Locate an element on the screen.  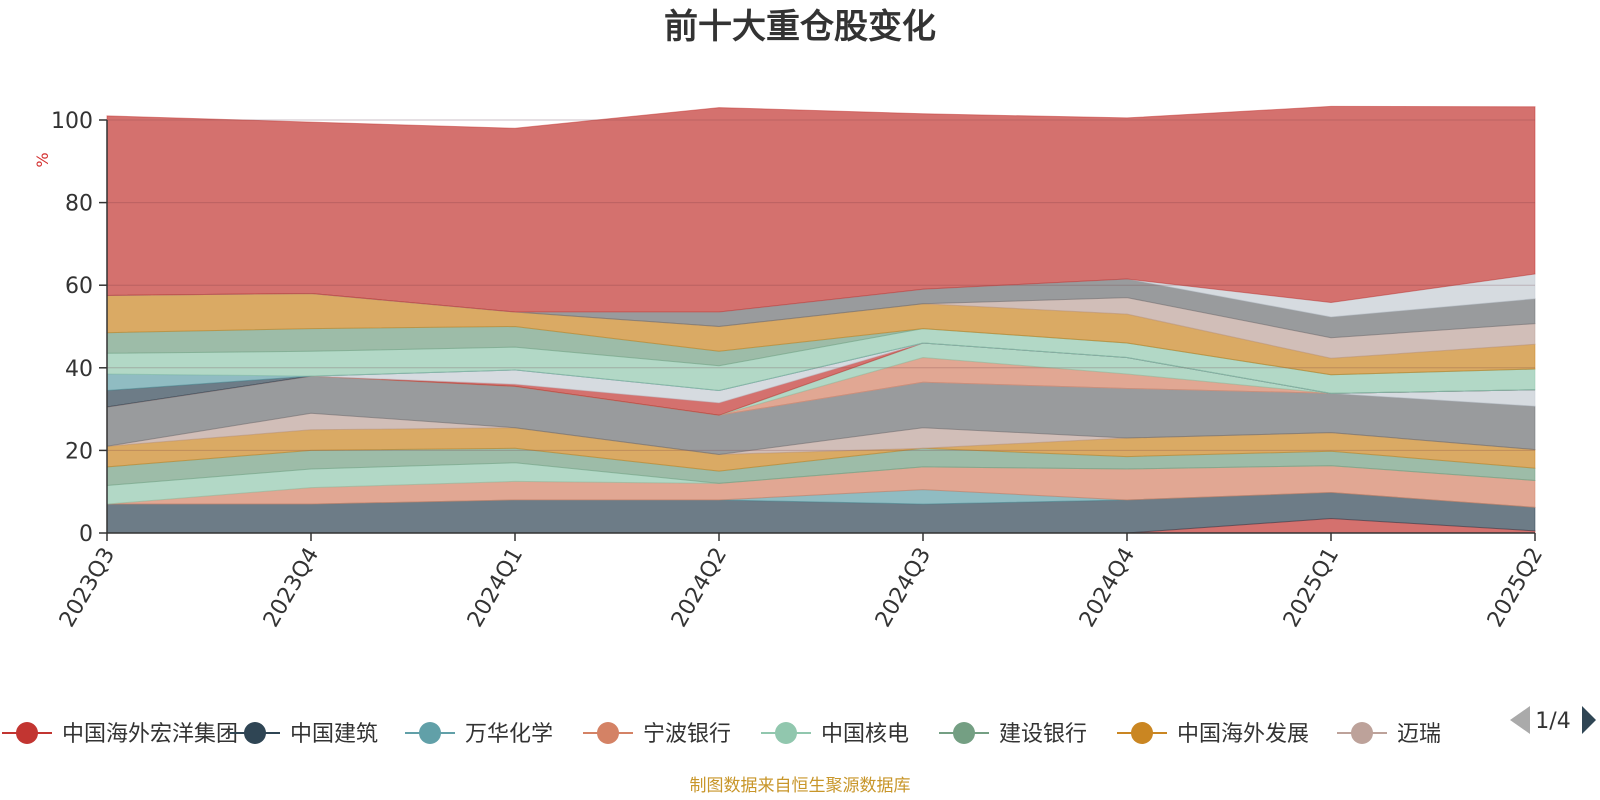
legend-item-5: 建设银行 is located at coordinates (1013, 734).